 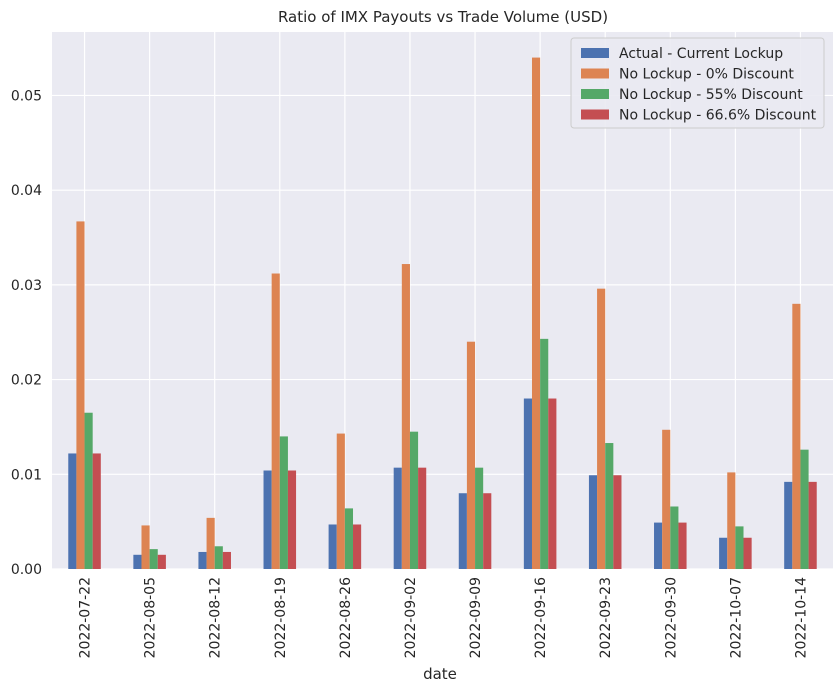 What do you see at coordinates (86, 617) in the screenshot?
I see `x-tick-label: 2022-07-22` at bounding box center [86, 617].